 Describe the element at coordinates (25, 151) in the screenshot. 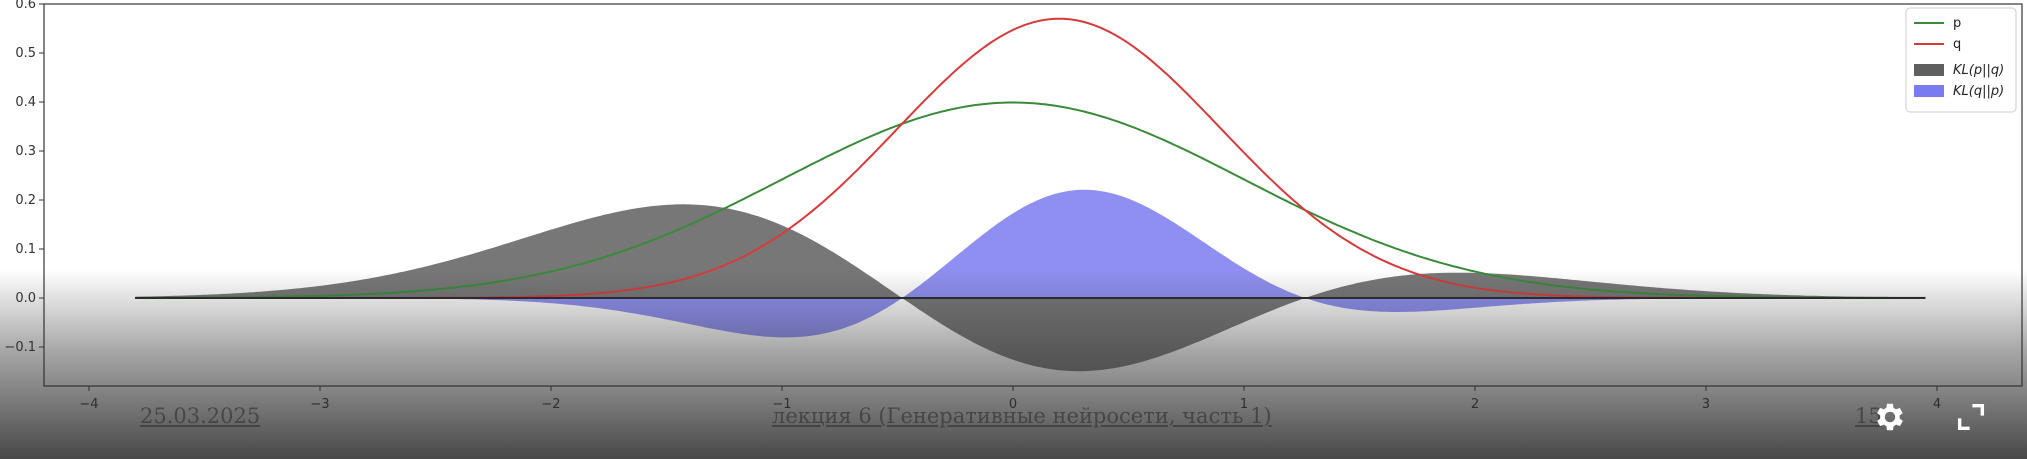

I see `y-tick-label: 0.3` at that location.